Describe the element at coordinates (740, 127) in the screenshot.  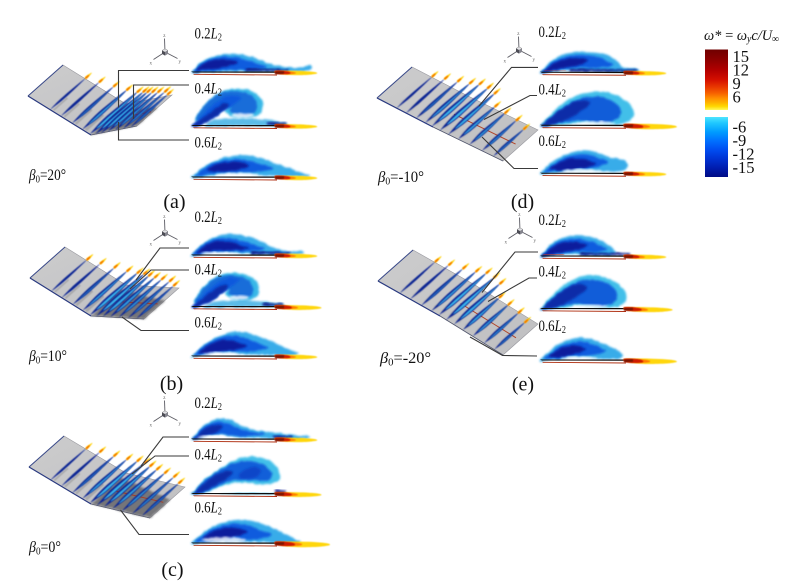
I see `svg-text: -6` at that location.